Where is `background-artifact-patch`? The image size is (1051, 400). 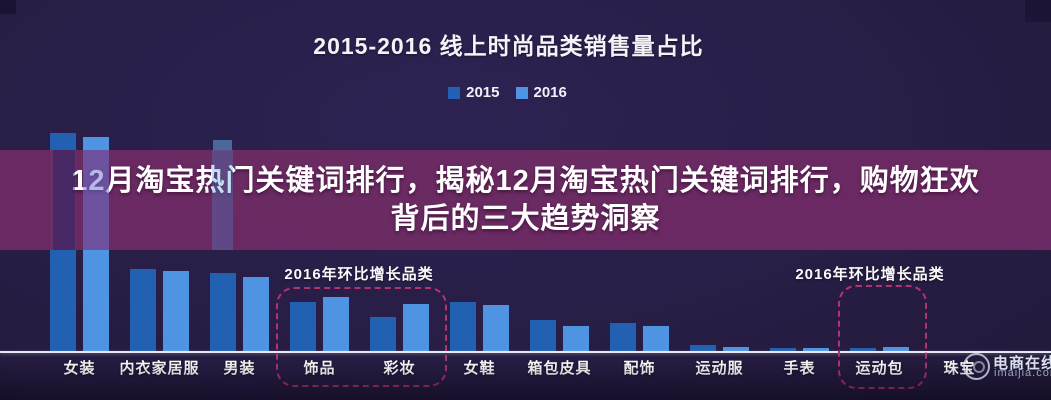
background-artifact-patch is located at coordinates (222, 145).